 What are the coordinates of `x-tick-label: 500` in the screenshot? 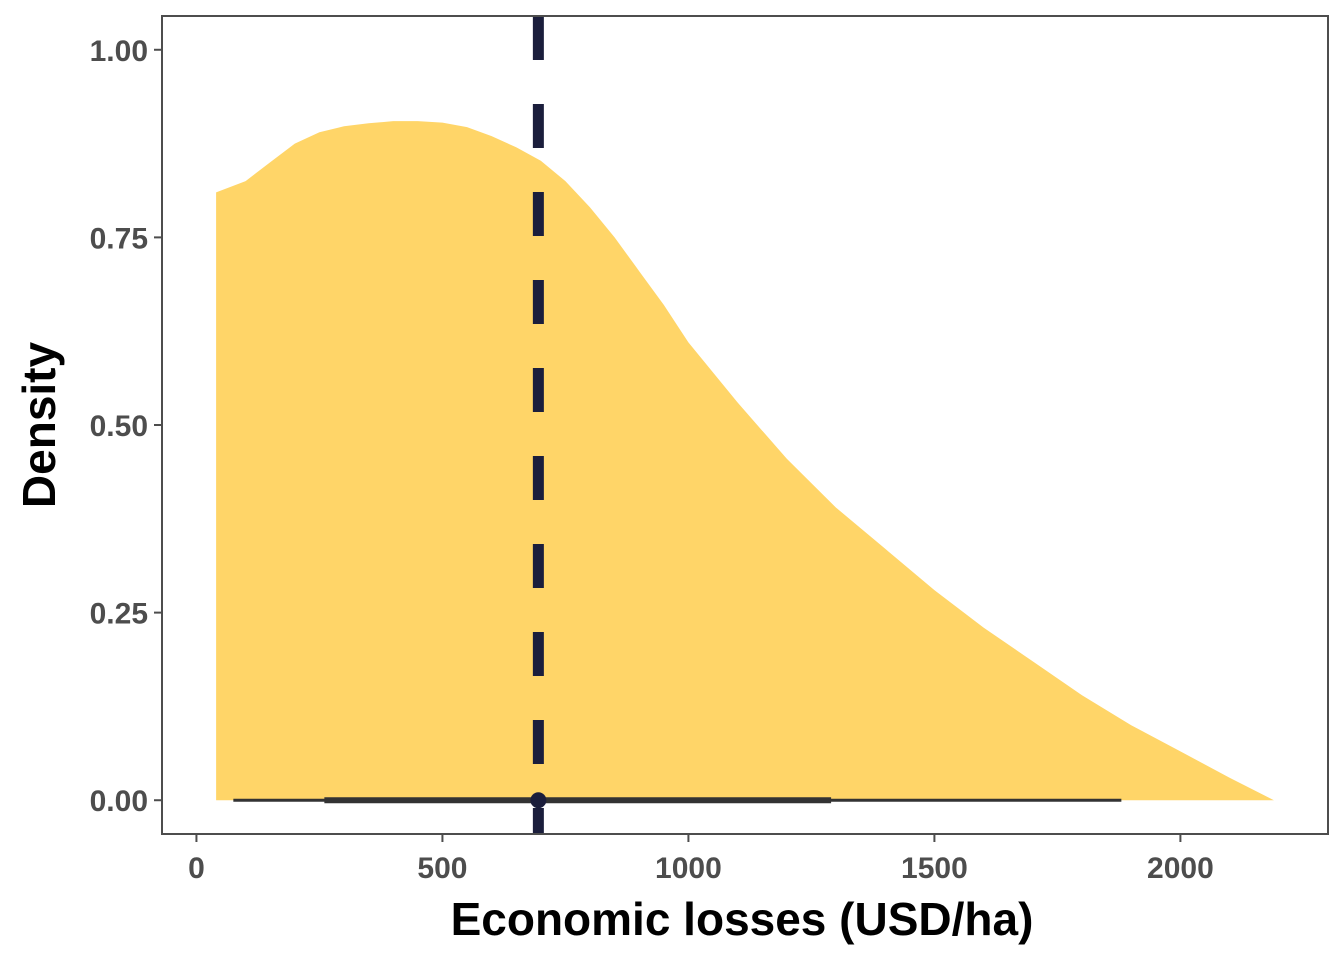 It's located at (442, 868).